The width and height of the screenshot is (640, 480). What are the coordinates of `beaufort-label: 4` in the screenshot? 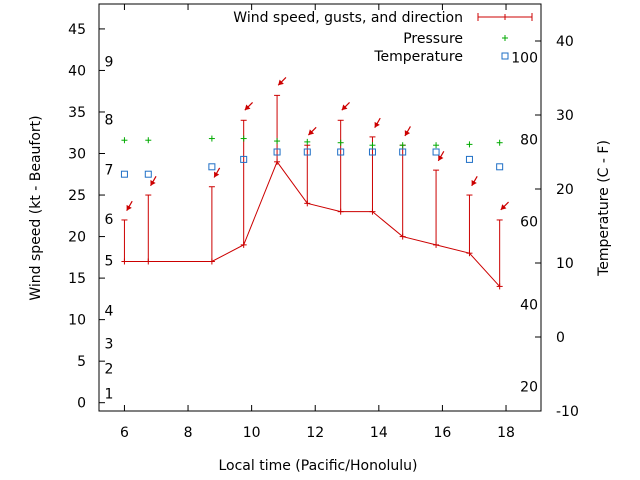 It's located at (109, 311).